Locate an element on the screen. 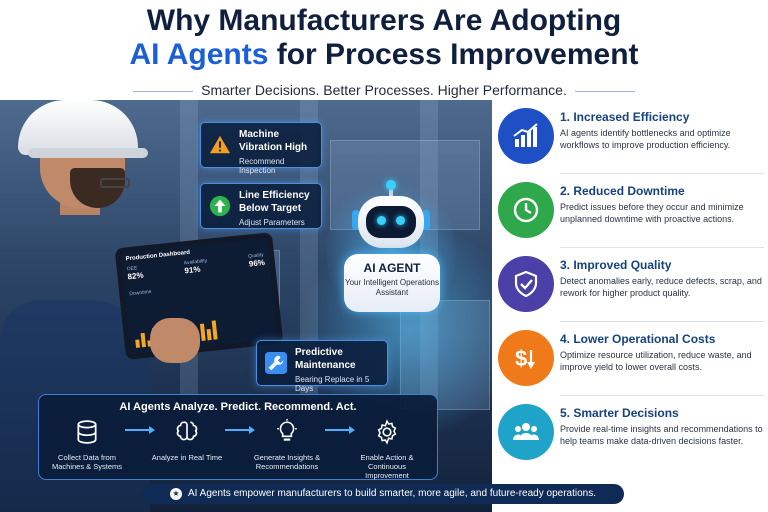 This screenshot has width=768, height=512. wrench-icon is located at coordinates (276, 363).